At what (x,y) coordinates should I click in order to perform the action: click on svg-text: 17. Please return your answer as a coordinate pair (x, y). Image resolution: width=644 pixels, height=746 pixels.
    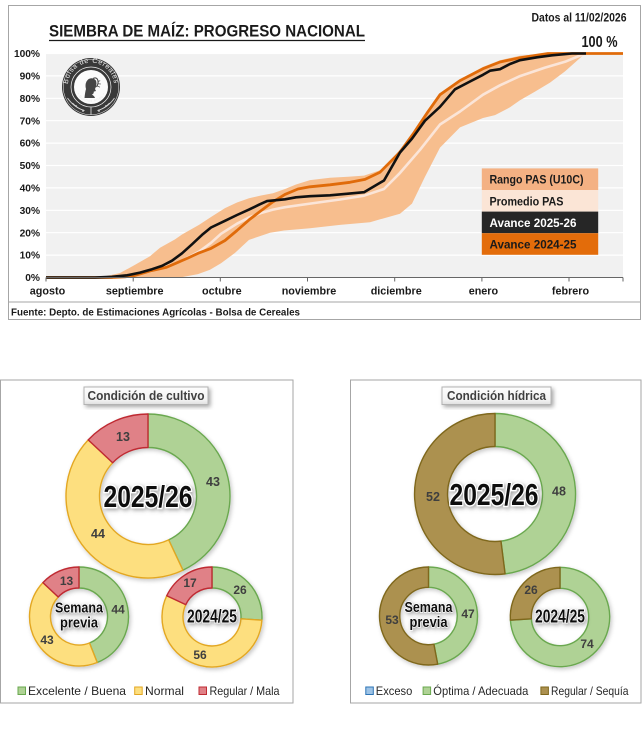
    Looking at the image, I should click on (190, 583).